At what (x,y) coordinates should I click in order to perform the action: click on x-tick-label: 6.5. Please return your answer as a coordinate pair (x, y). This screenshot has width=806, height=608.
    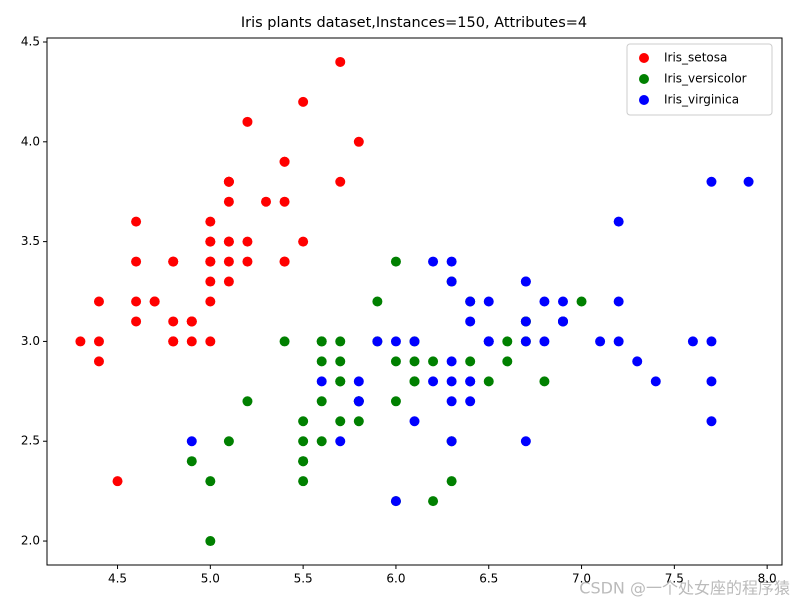
    Looking at the image, I should click on (488, 579).